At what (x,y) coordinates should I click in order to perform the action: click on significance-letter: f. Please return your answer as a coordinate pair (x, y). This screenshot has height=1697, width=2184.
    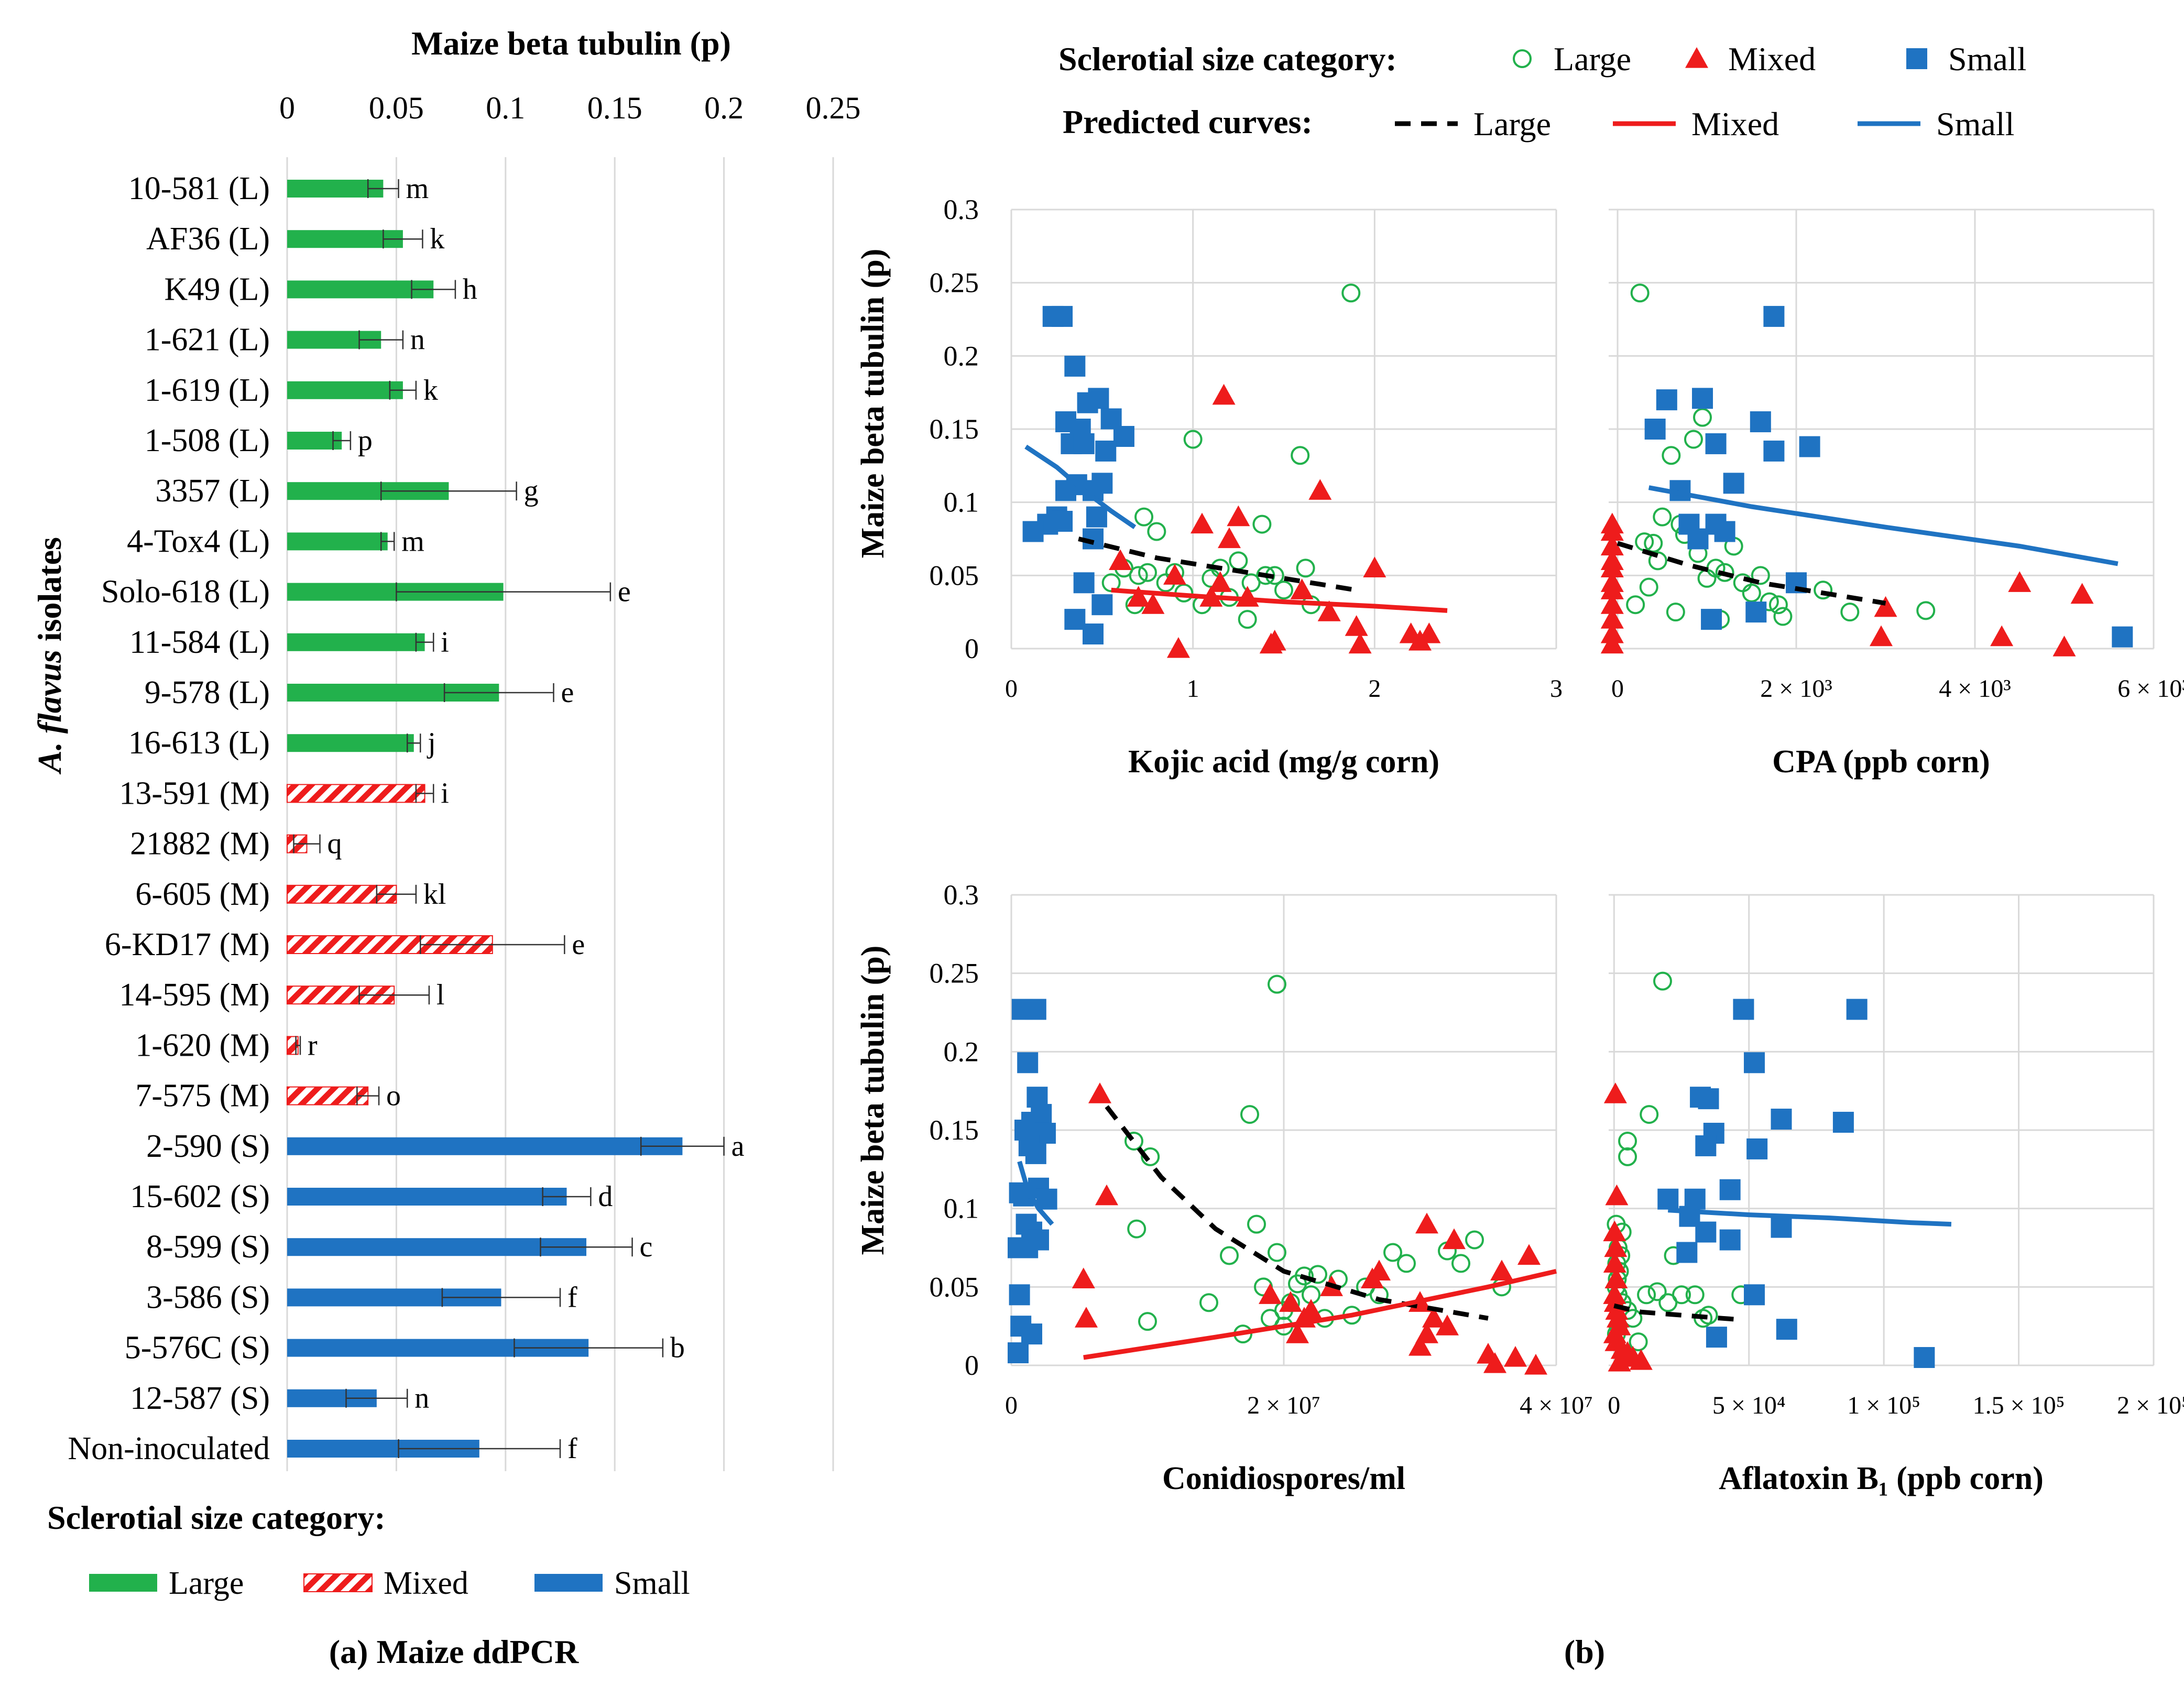
    Looking at the image, I should click on (572, 1297).